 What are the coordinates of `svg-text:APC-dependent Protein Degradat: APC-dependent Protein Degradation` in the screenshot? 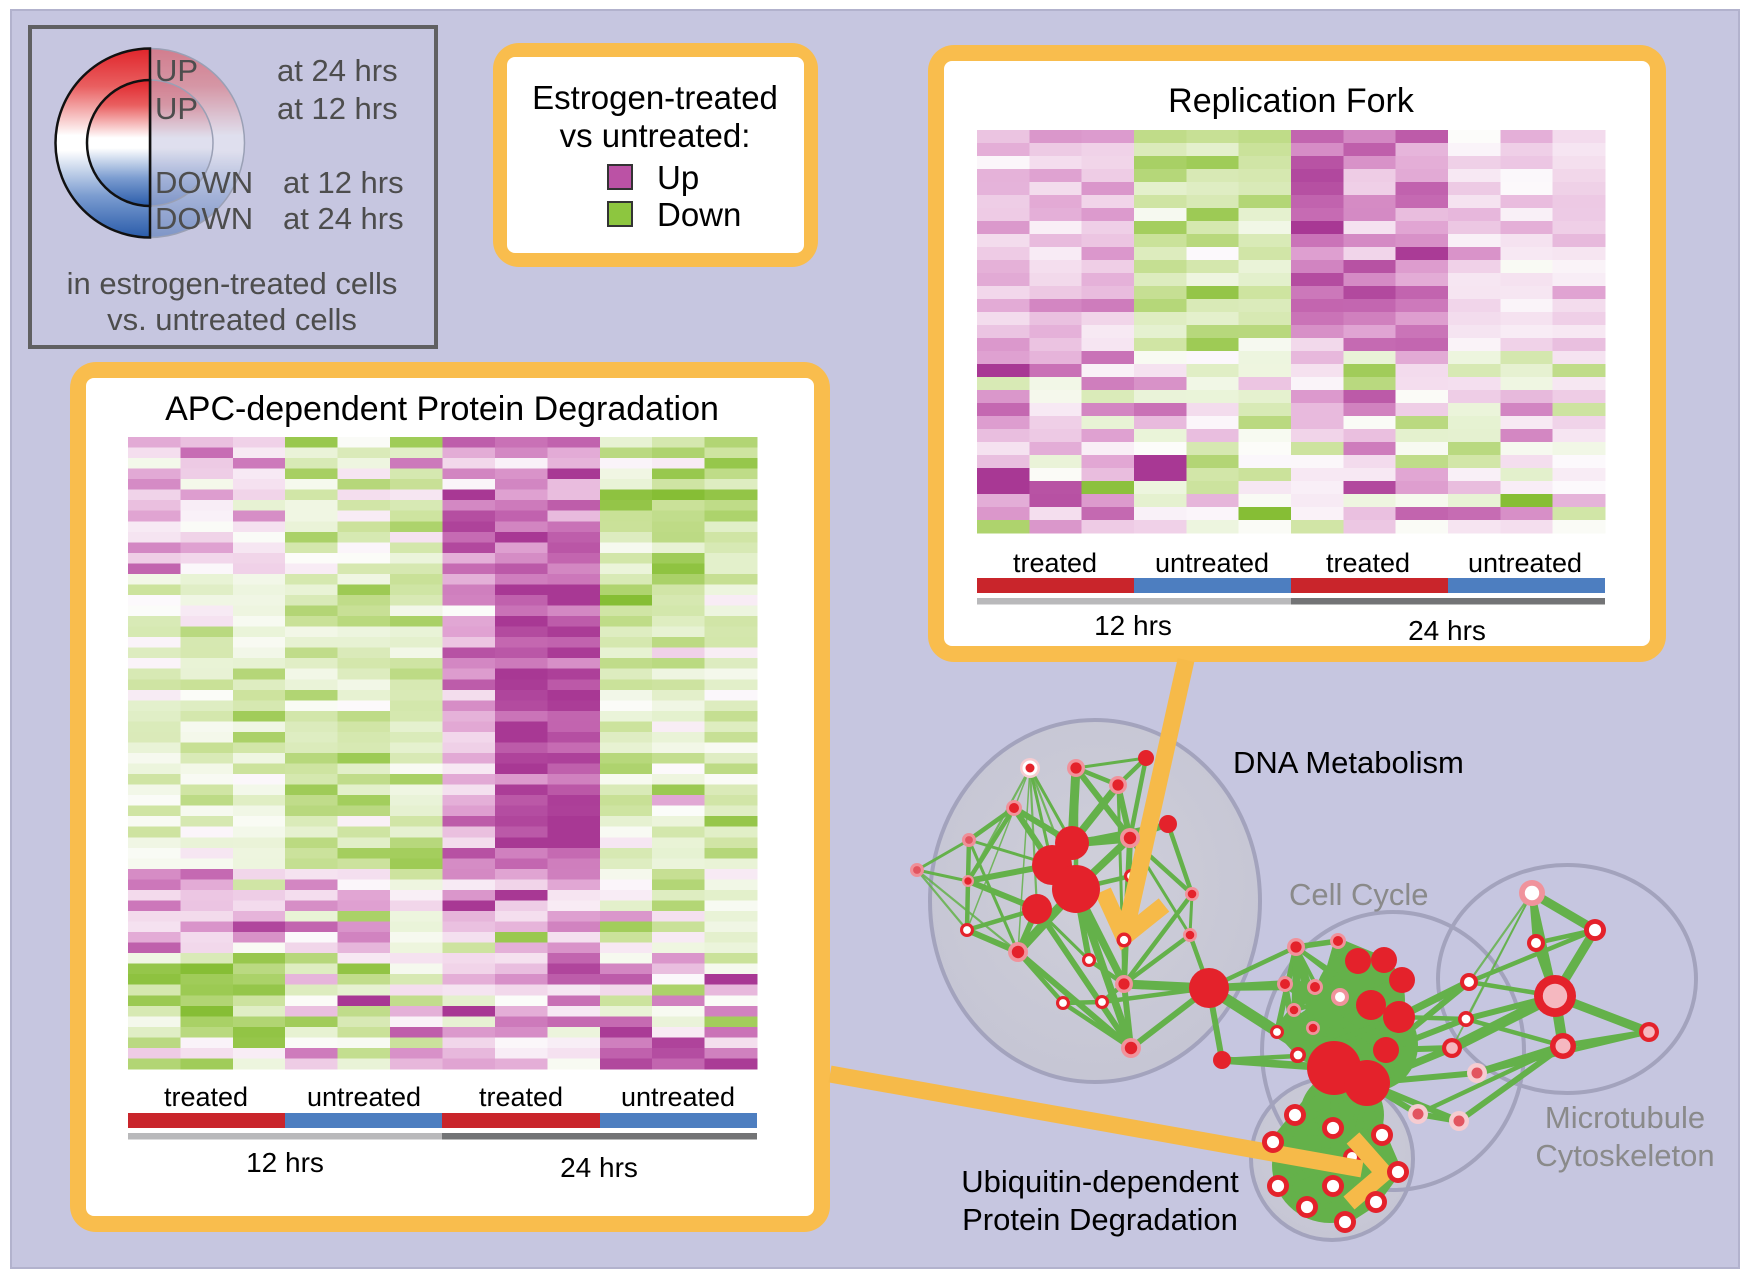 It's located at (442, 409).